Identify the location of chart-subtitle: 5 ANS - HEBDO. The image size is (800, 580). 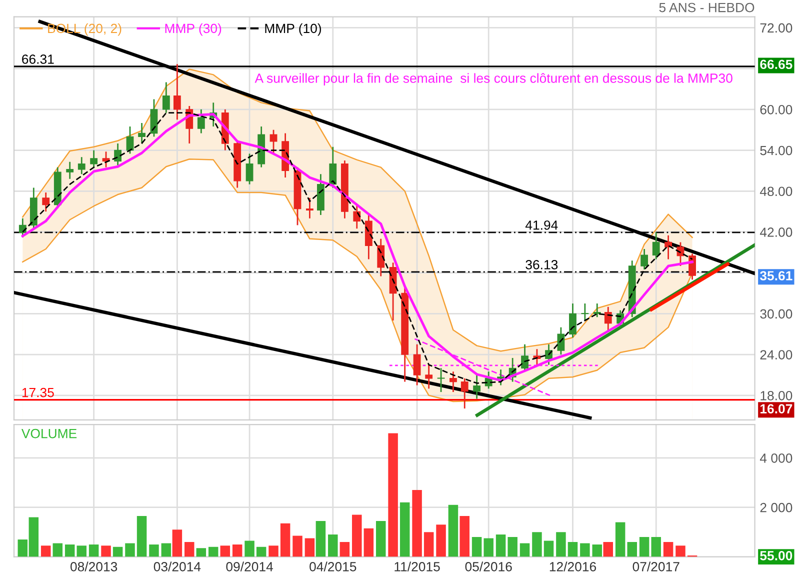
(706, 7).